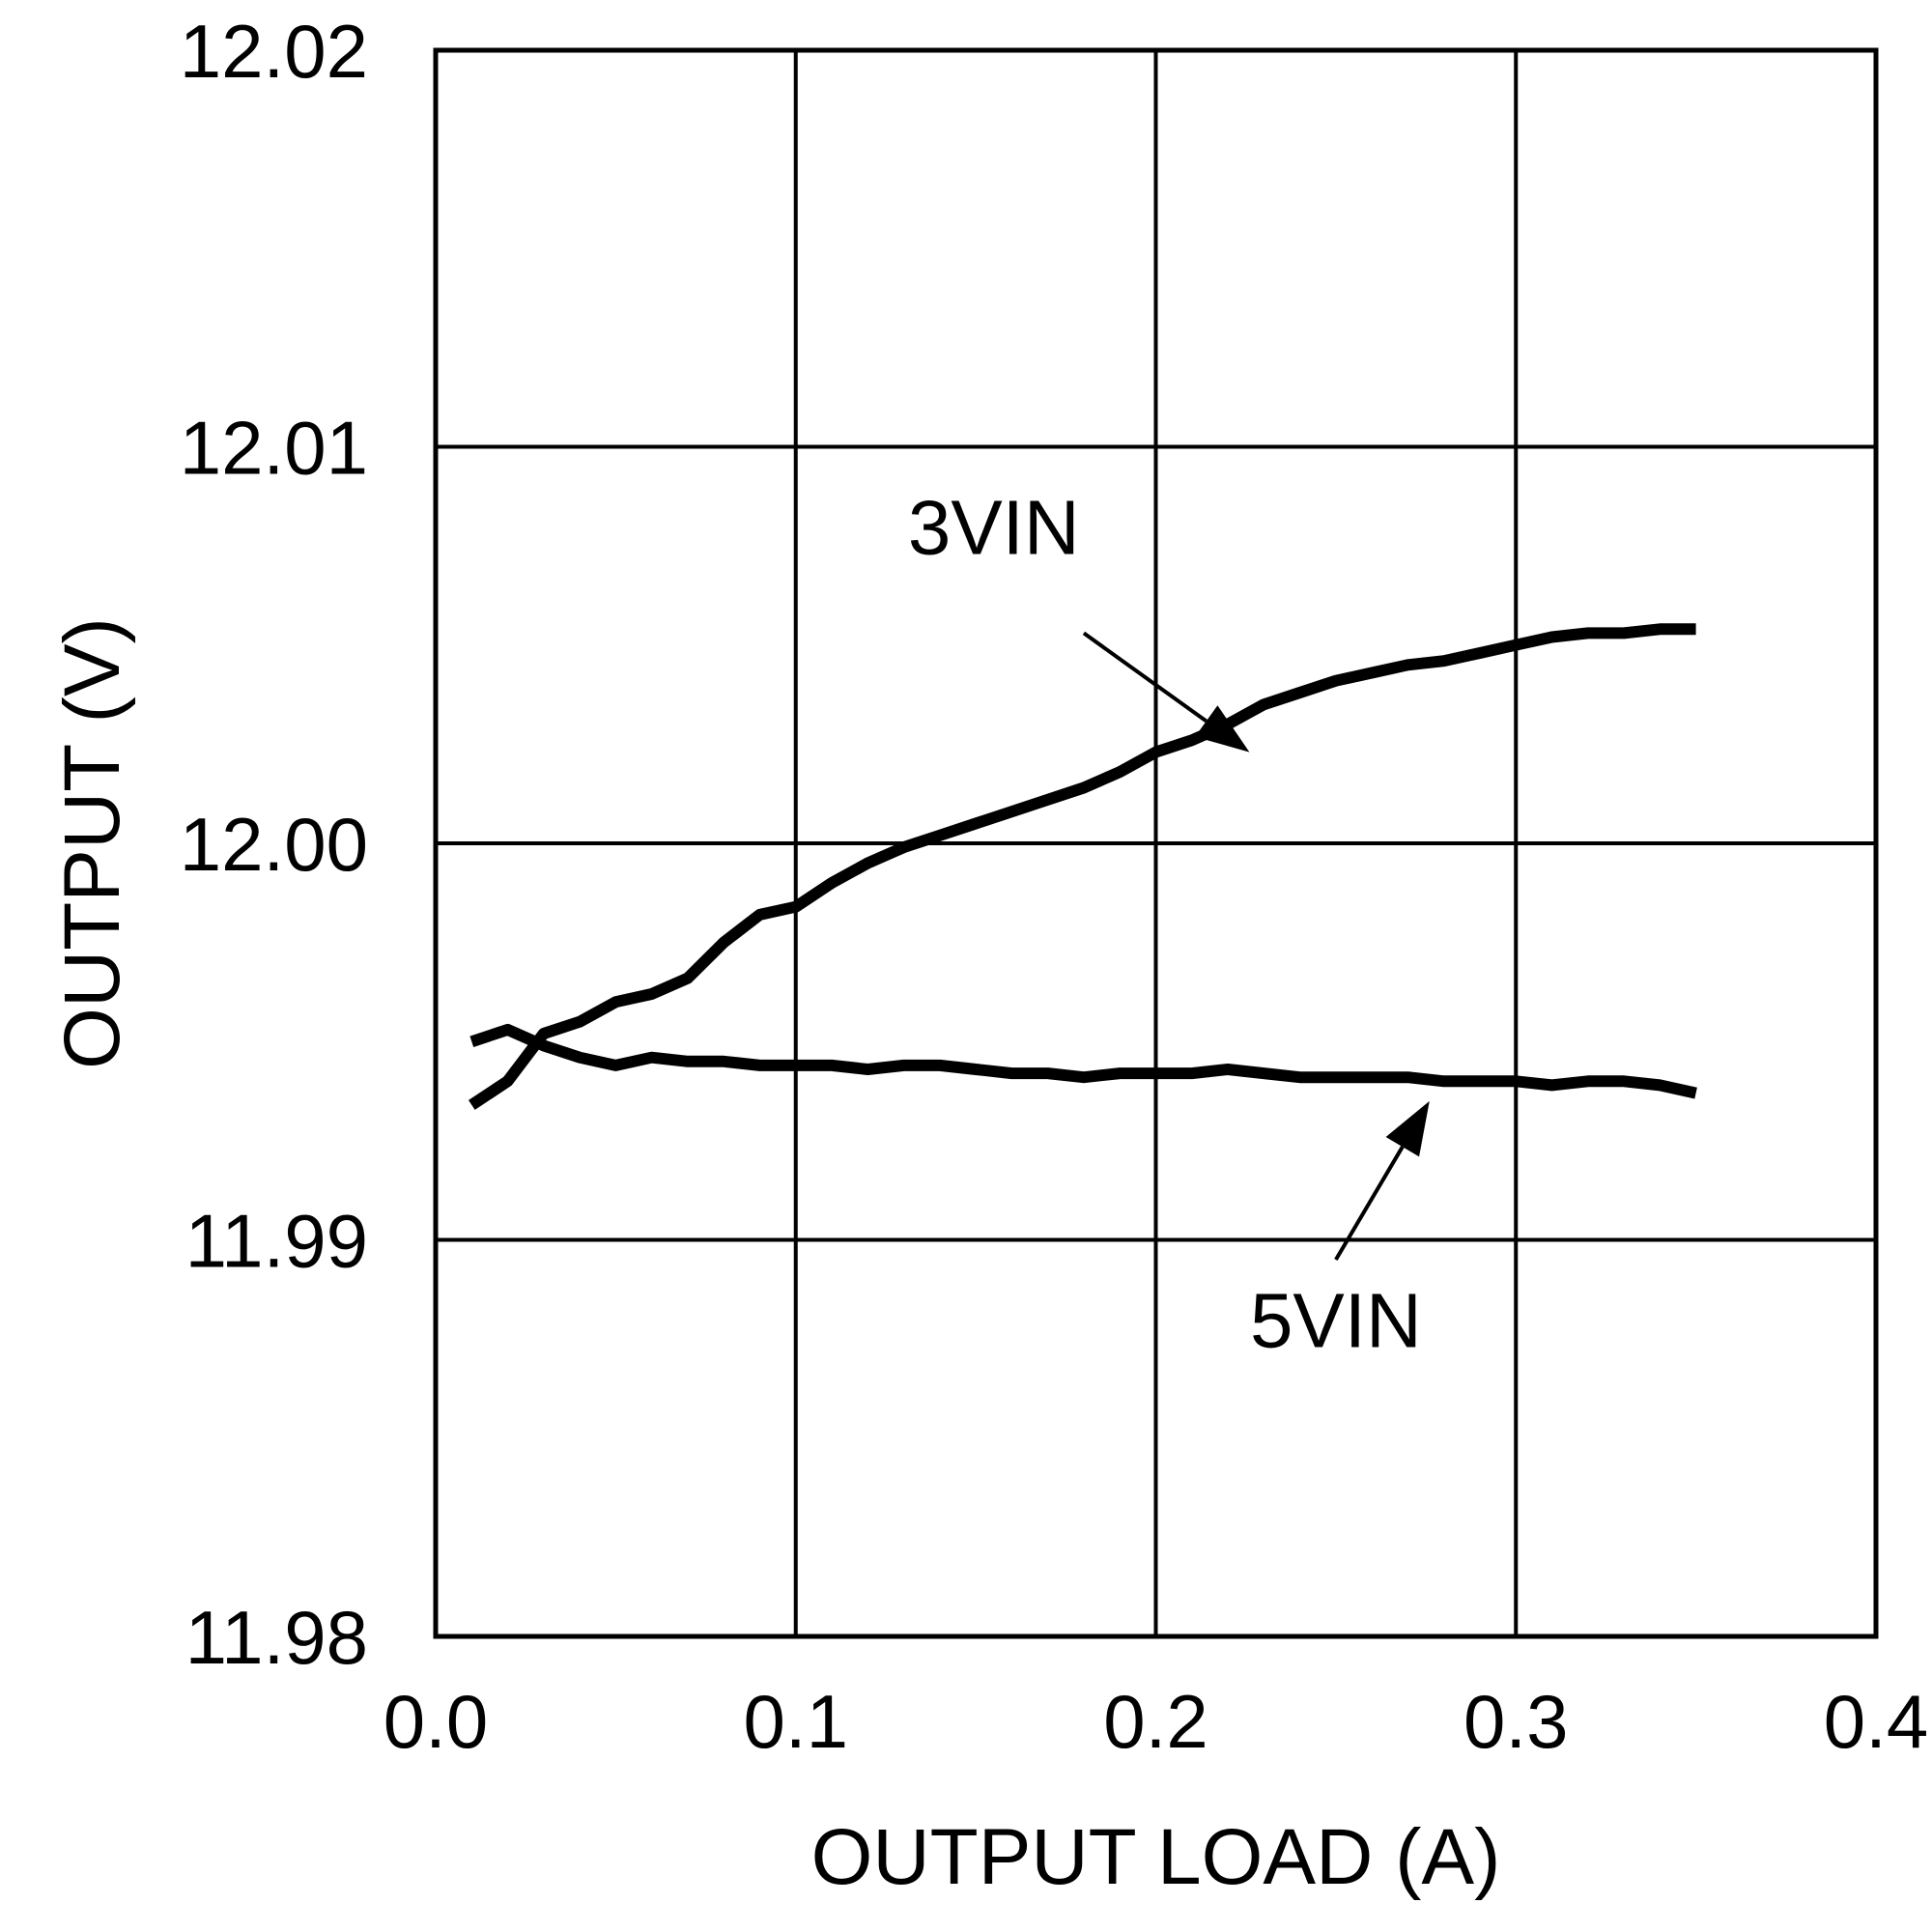  What do you see at coordinates (436, 1721) in the screenshot?
I see `x-tick-label: 0.0` at bounding box center [436, 1721].